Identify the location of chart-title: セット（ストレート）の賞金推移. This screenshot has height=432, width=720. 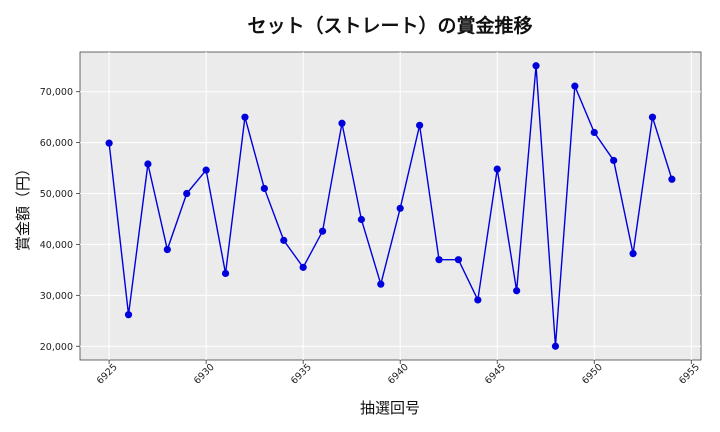
(389, 25).